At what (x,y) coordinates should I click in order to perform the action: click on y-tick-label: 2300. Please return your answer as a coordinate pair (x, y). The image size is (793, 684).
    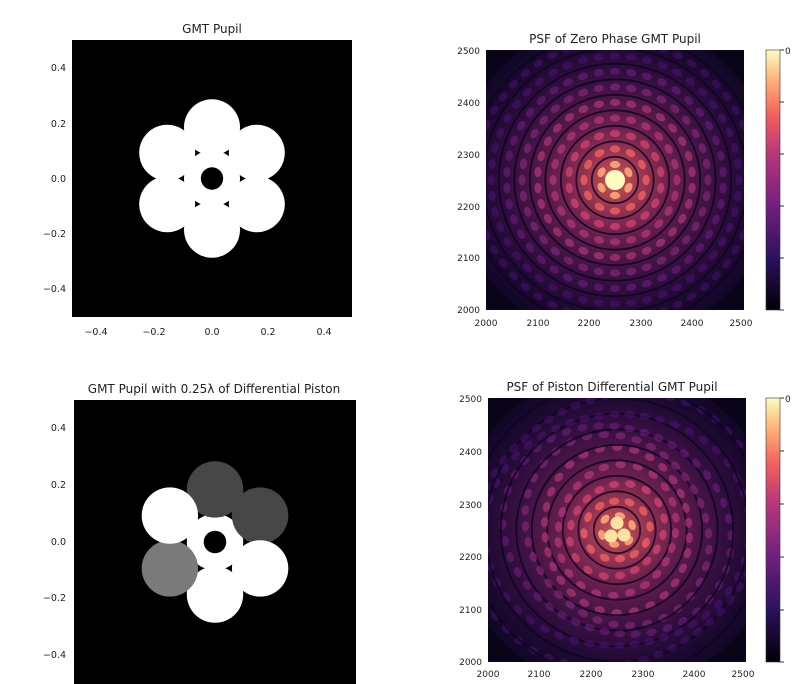
    Looking at the image, I should click on (468, 156).